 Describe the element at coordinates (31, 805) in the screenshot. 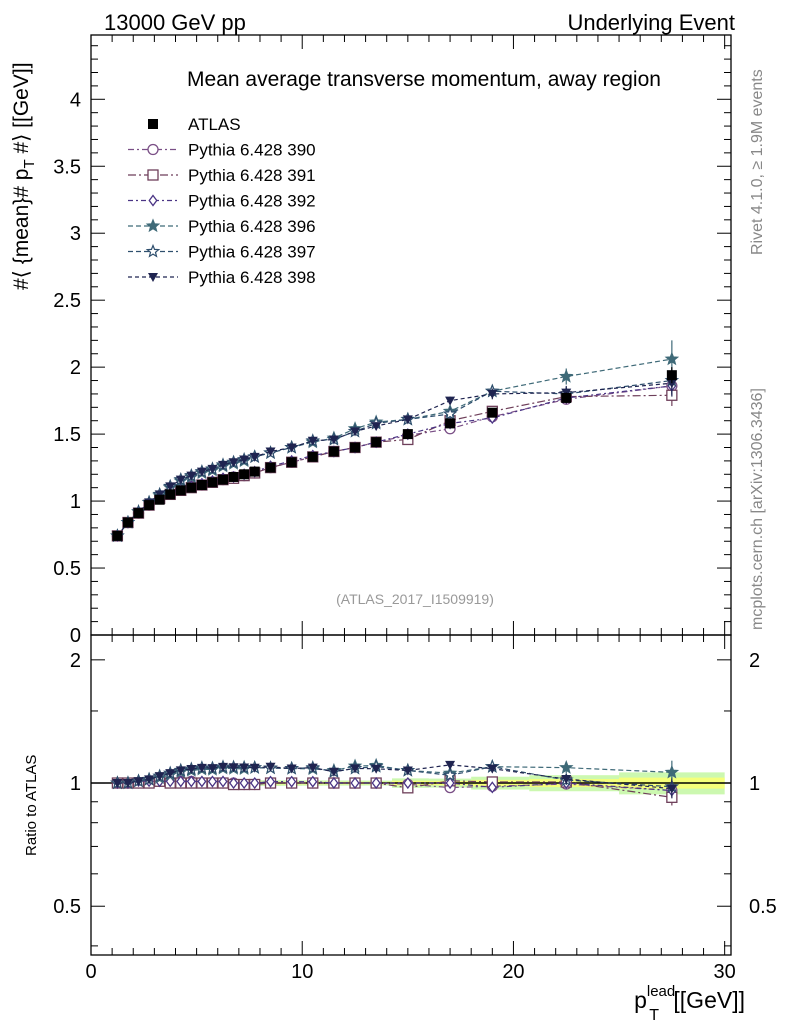

I see `ratio-y-axis-label: Ratio to ATLAS` at that location.